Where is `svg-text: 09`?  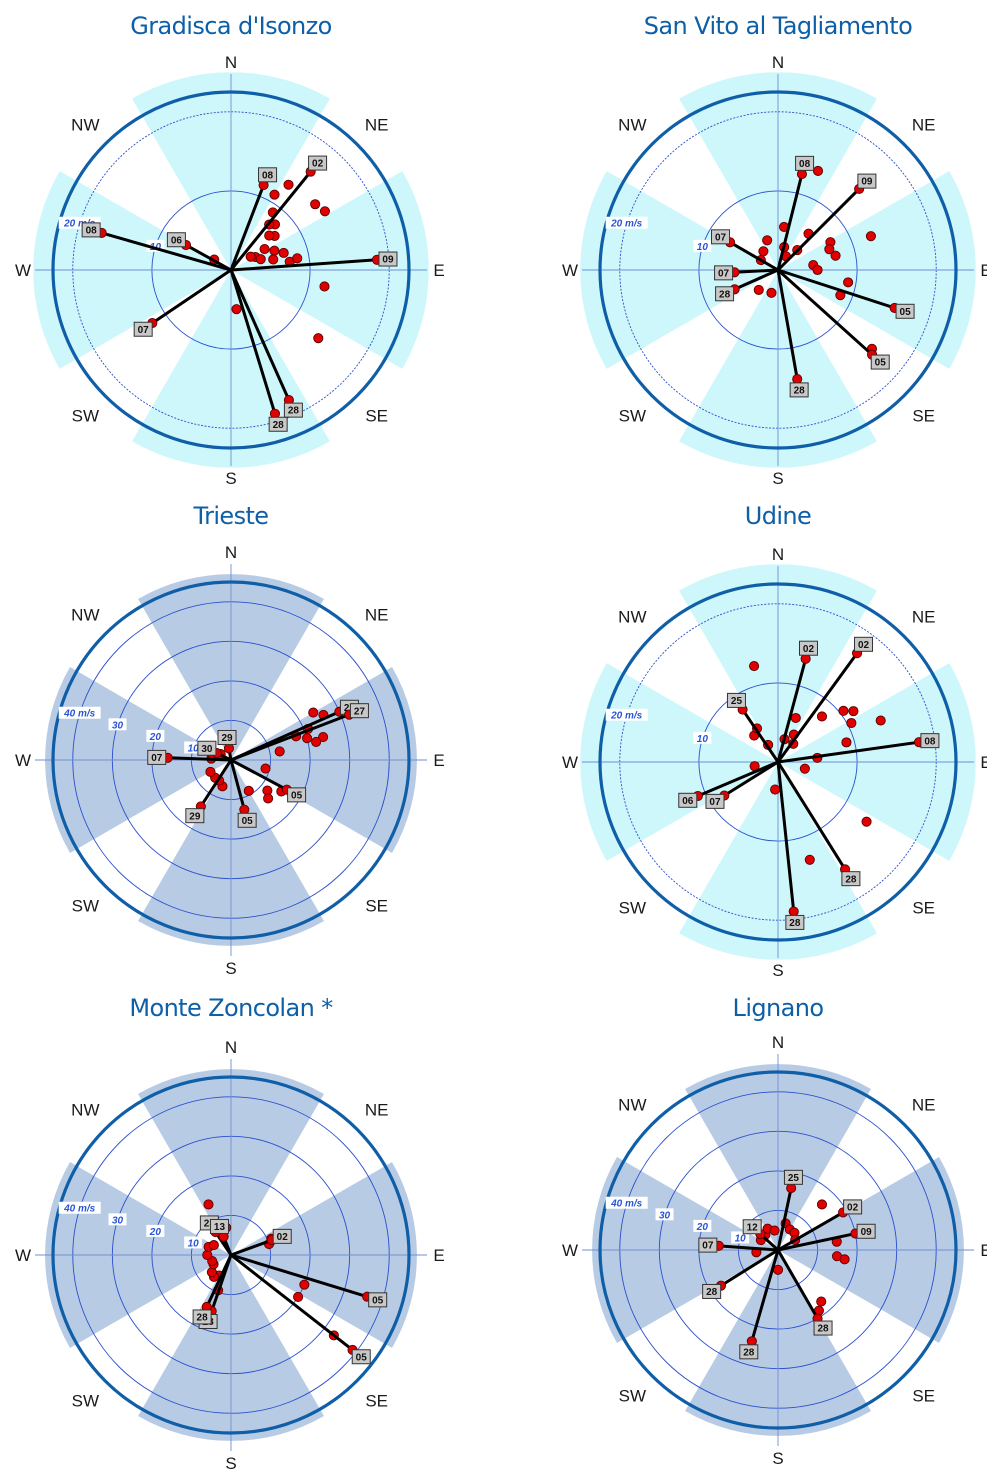
svg-text: 09 is located at coordinates (867, 182).